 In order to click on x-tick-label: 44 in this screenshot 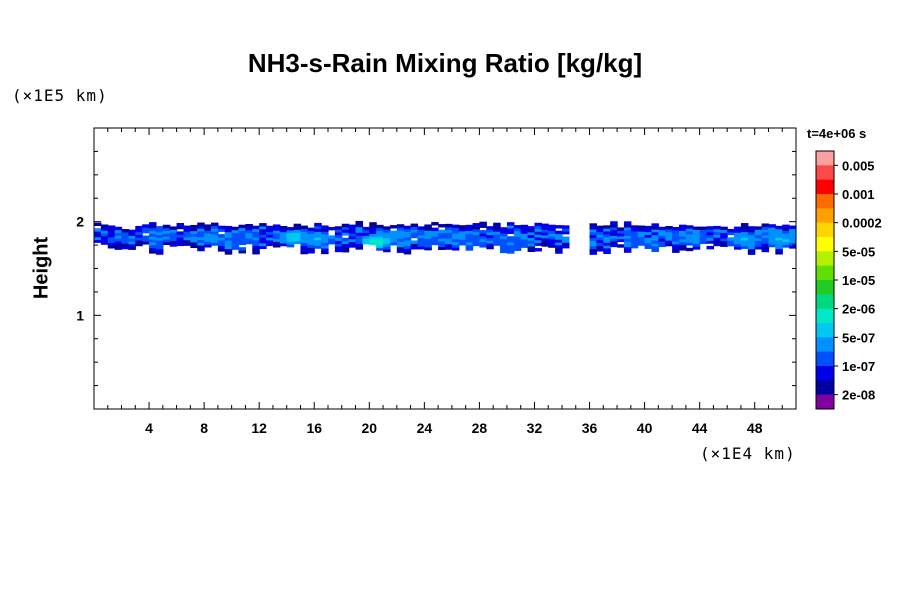, I will do `click(700, 428)`.